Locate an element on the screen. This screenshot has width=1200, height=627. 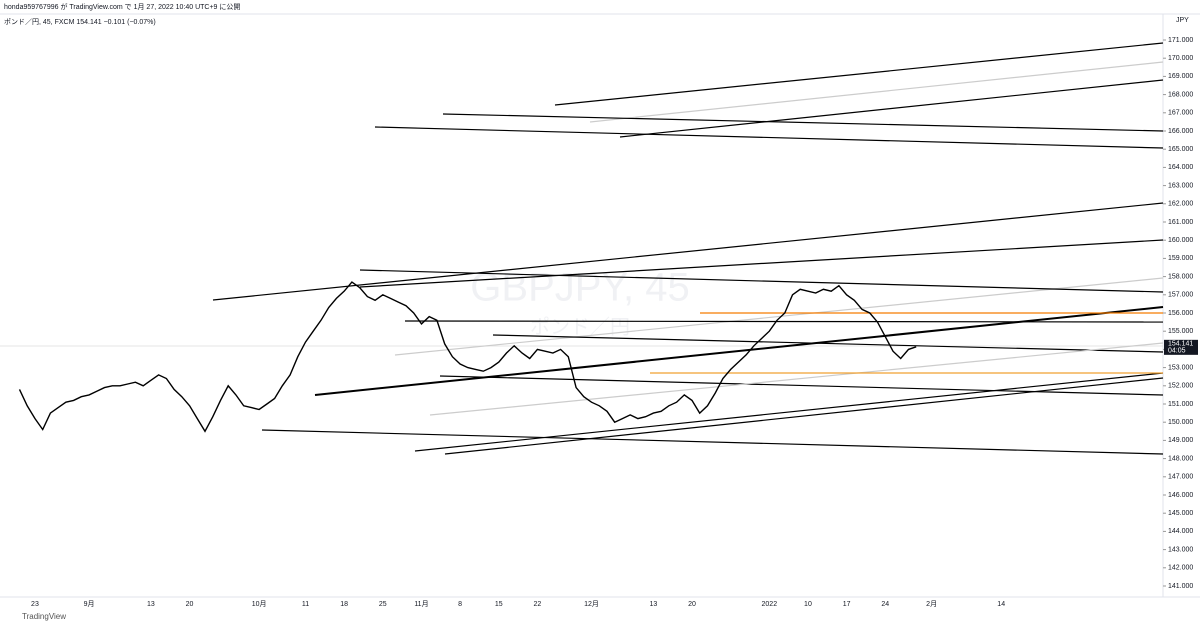
x-tick-label: 15 is located at coordinates (499, 604).